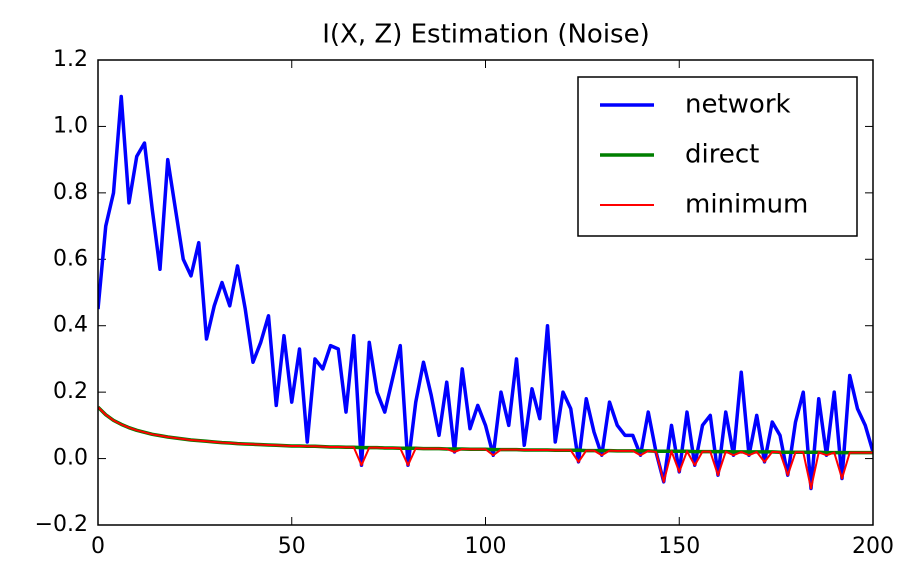  I want to click on x-tick-label: 150, so click(679, 546).